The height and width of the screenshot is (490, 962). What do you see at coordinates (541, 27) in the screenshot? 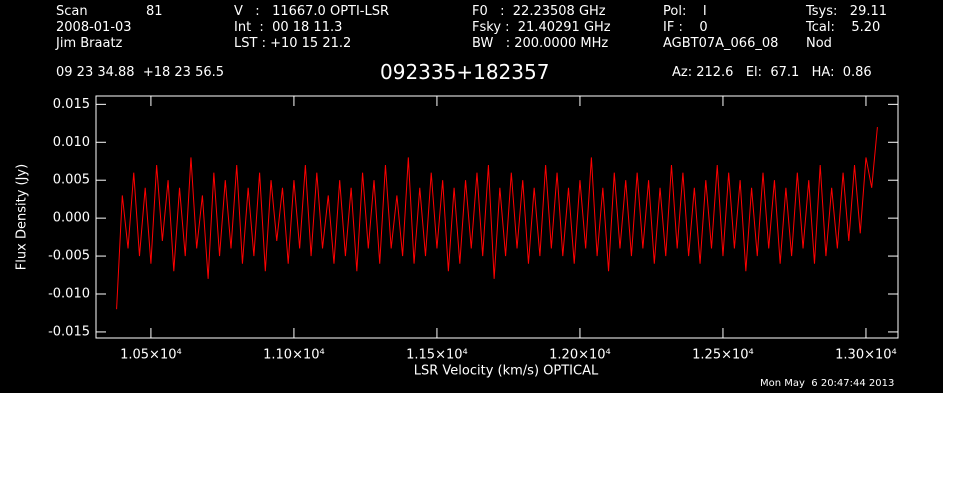
I see `header-text: Fsky : 21.40291 GHz` at bounding box center [541, 27].